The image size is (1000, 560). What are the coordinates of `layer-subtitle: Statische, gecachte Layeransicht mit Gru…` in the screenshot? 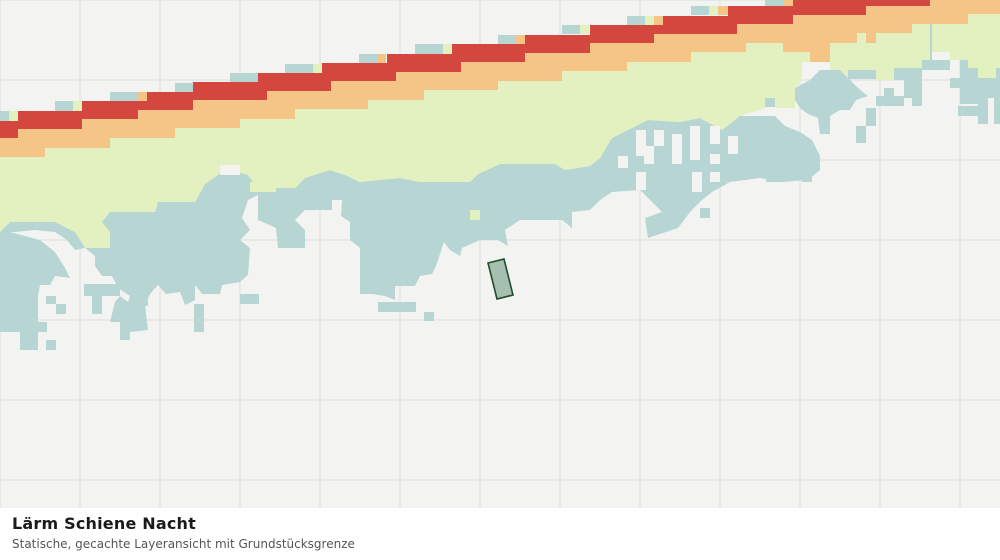 It's located at (183, 544).